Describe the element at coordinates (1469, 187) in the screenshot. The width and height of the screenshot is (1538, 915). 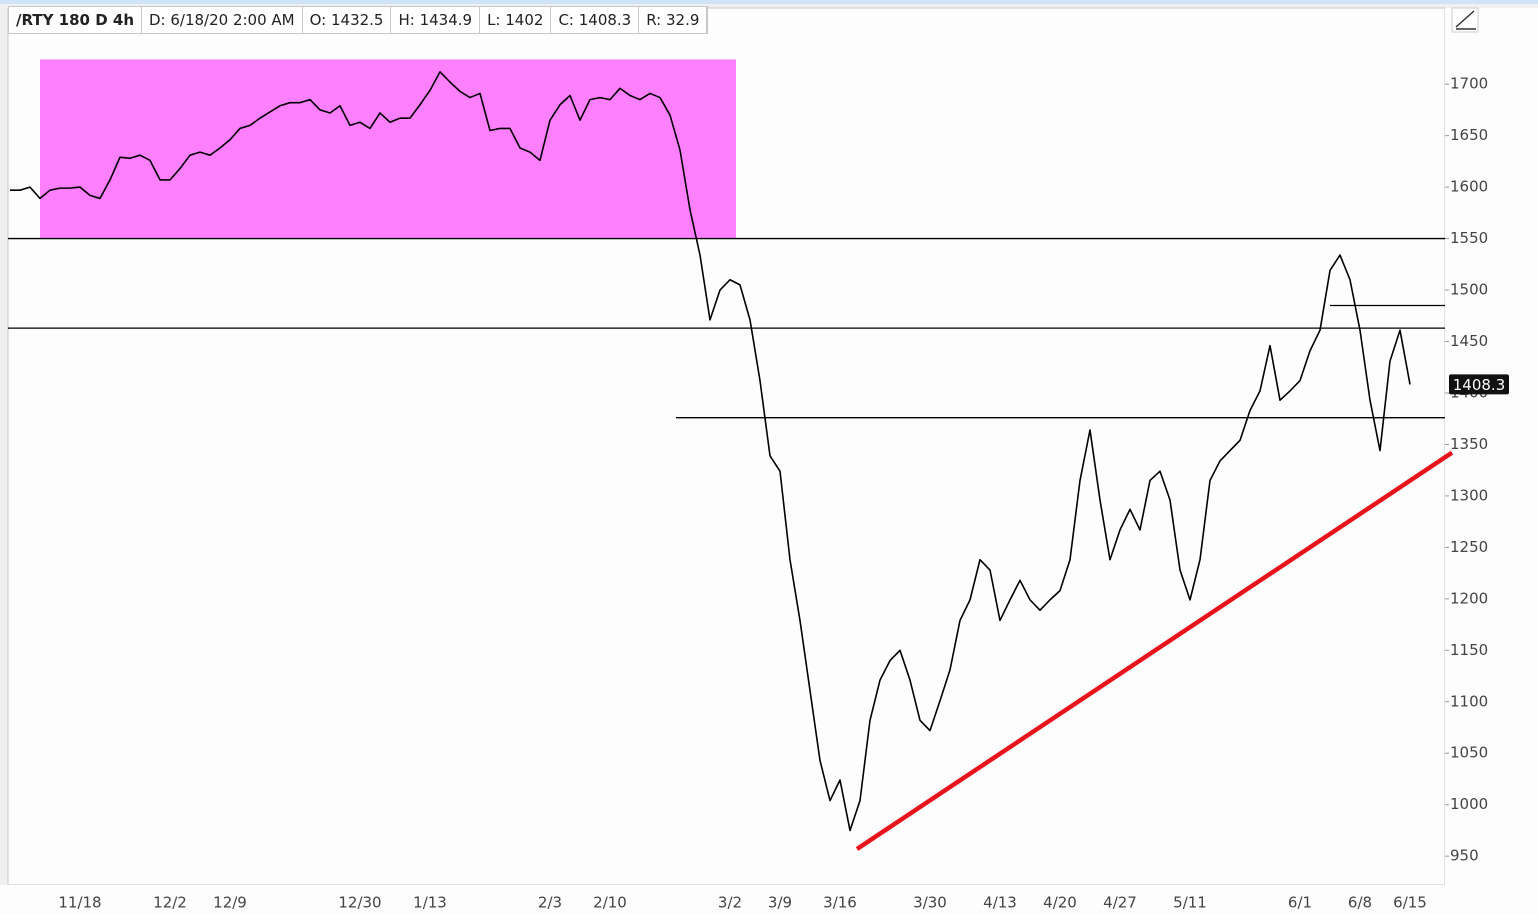
I see `y-tick-label: 1600` at that location.